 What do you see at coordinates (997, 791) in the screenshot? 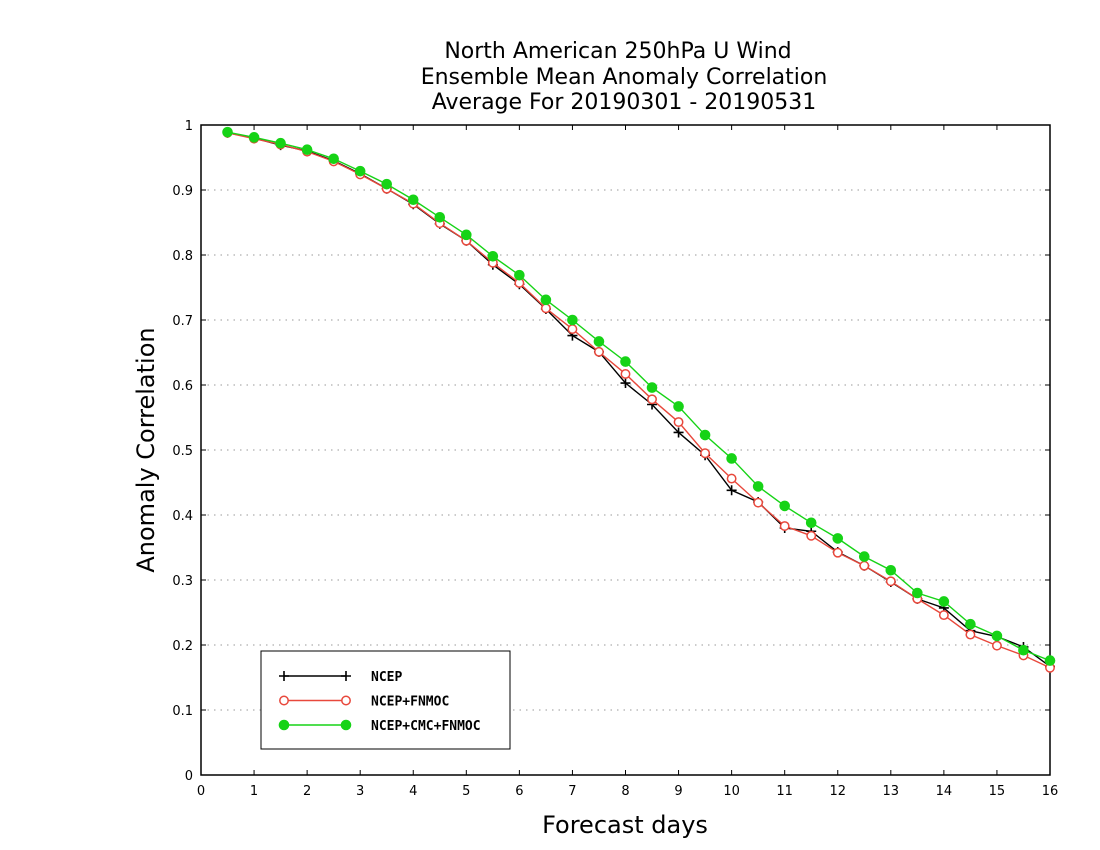
I see `x-tick-label: 15` at bounding box center [997, 791].